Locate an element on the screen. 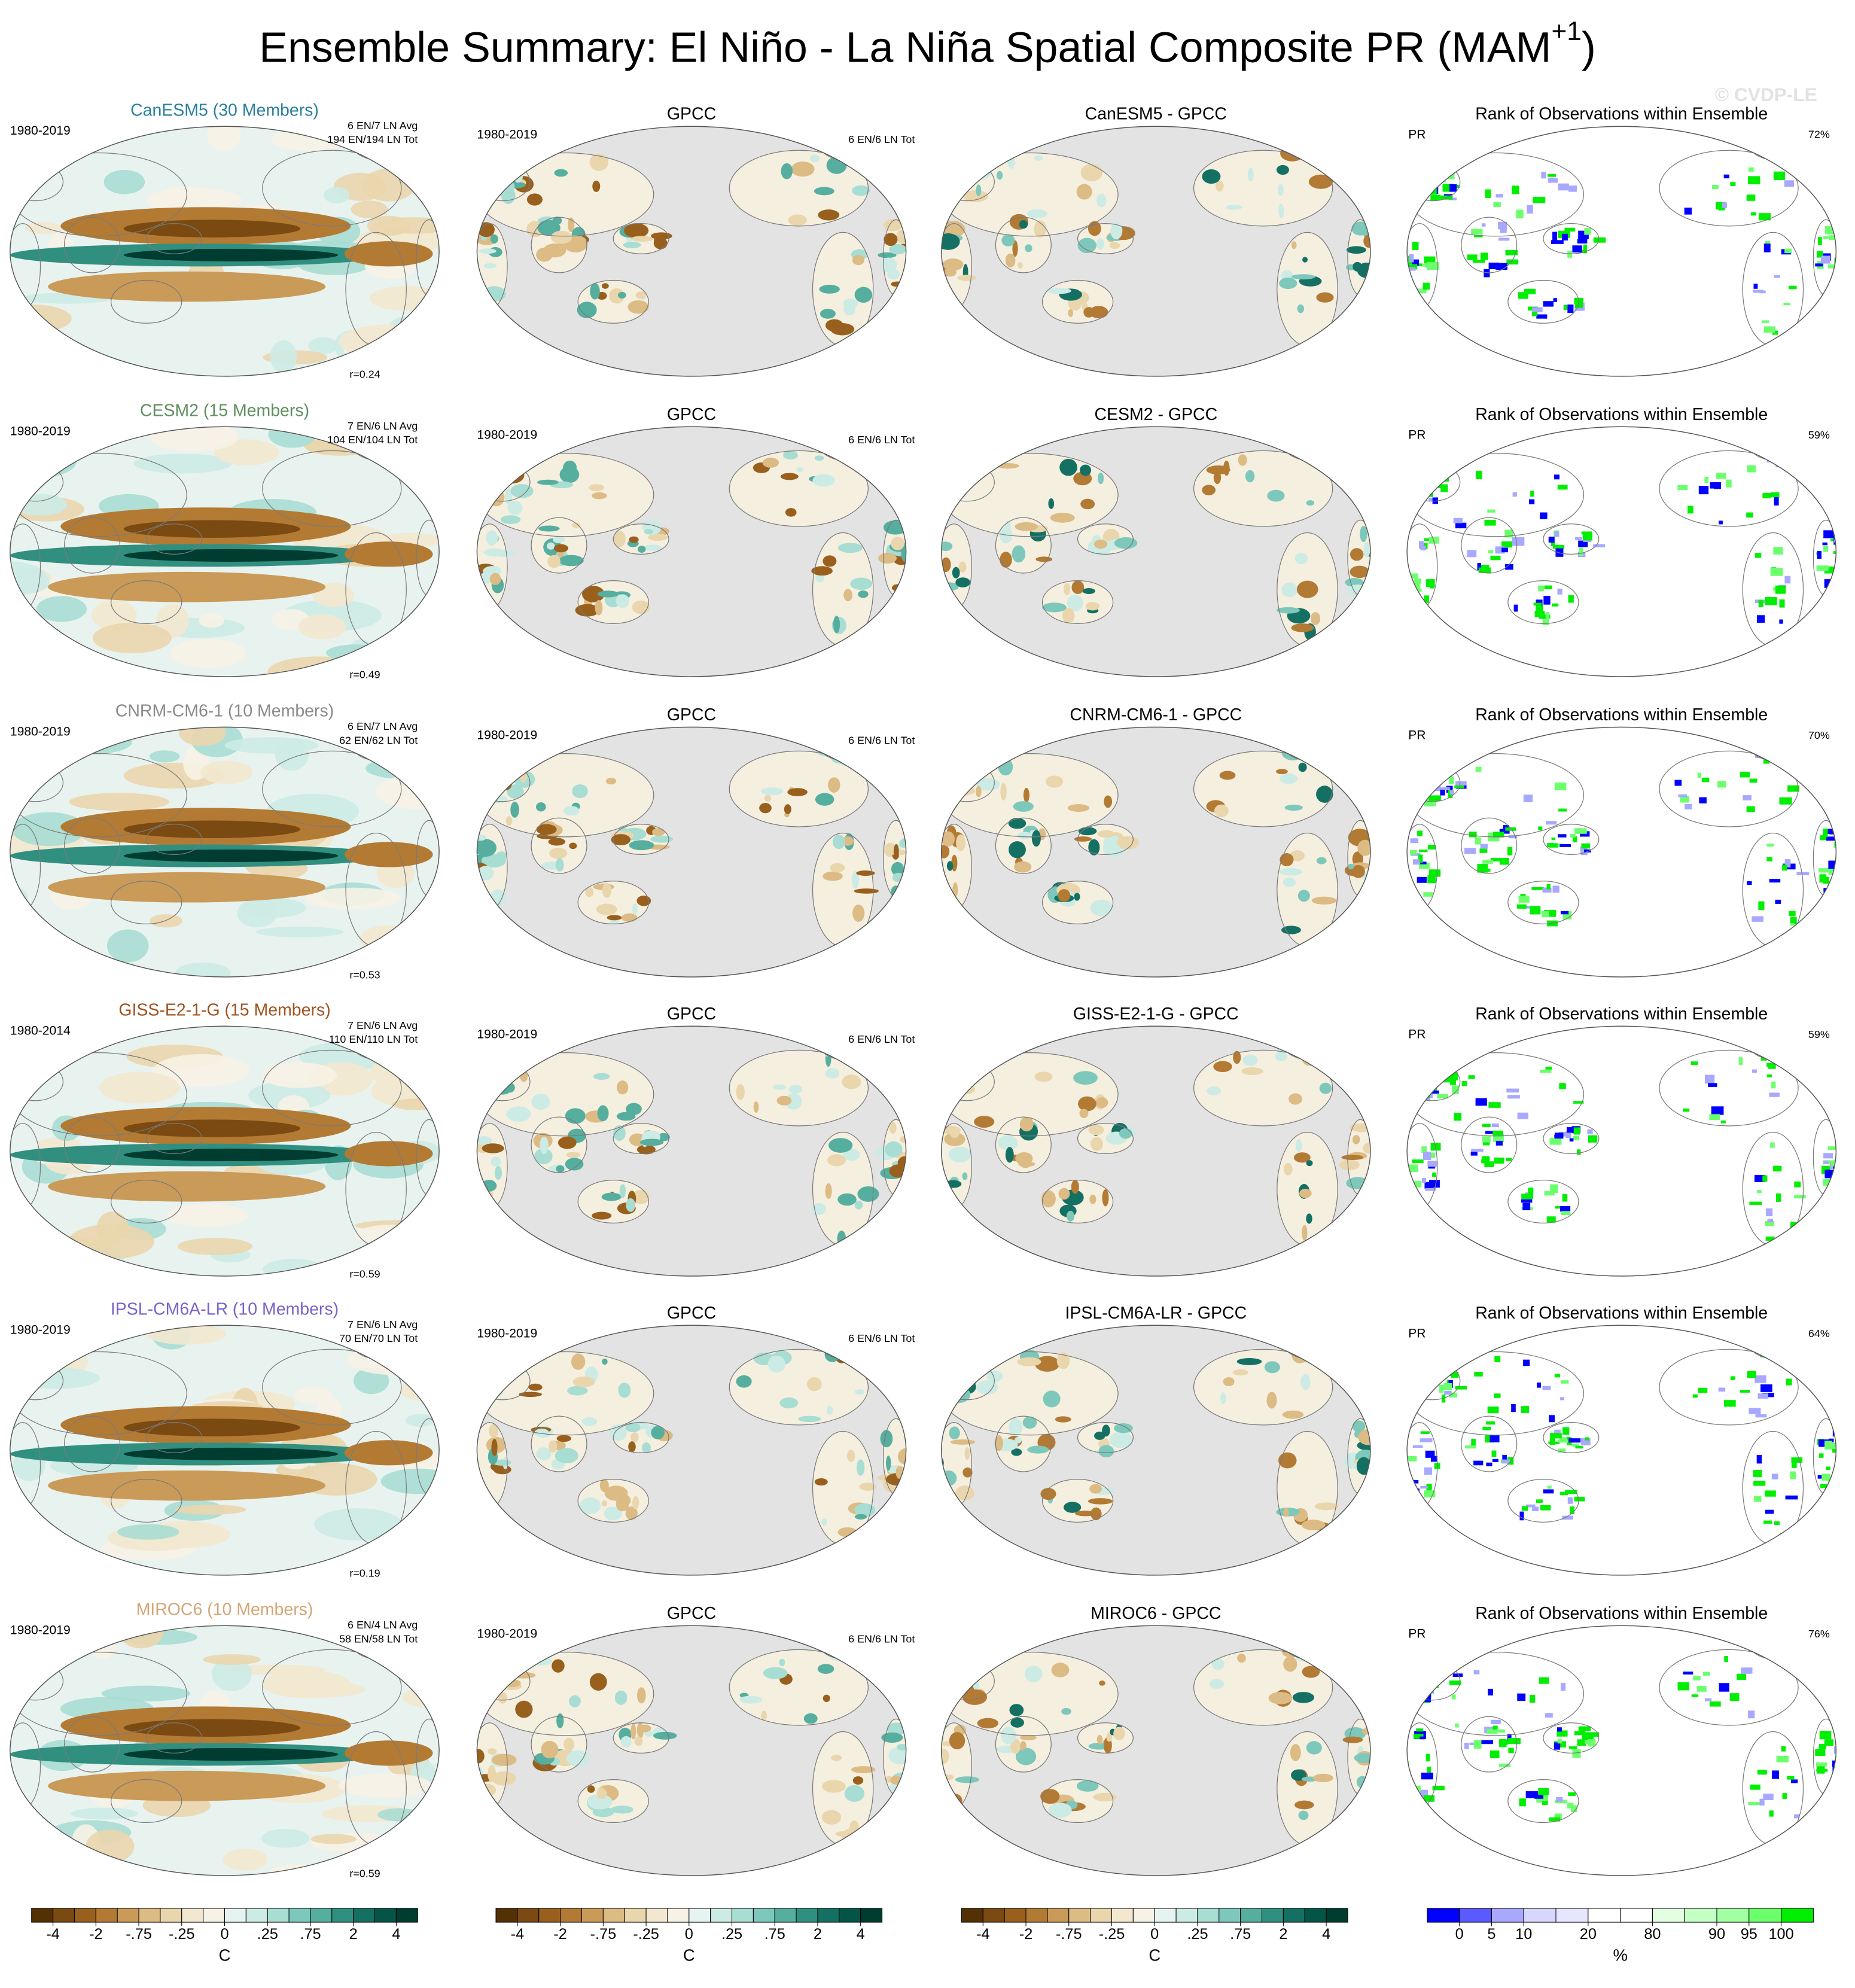 The height and width of the screenshot is (1988, 1855). map is located at coordinates (1155, 552).